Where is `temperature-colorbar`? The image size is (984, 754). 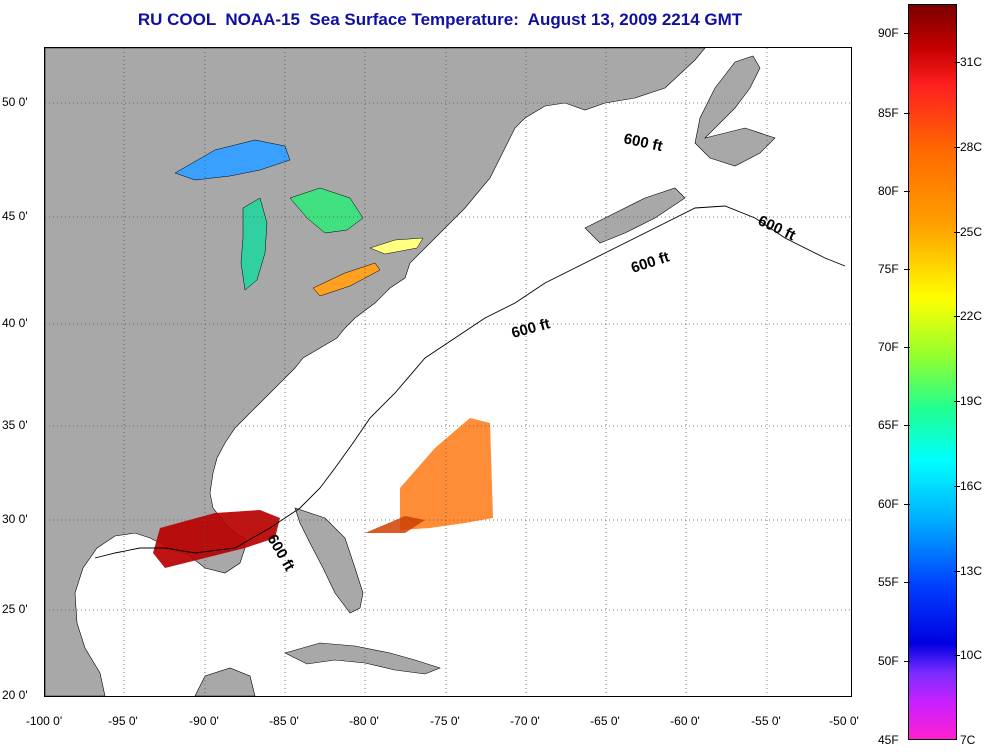 temperature-colorbar is located at coordinates (932, 372).